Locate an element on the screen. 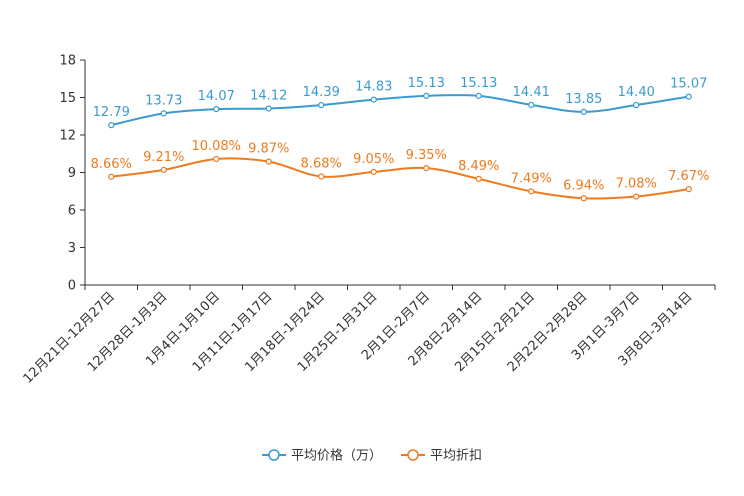 The image size is (744, 496). data-label: 8.68% is located at coordinates (321, 164).